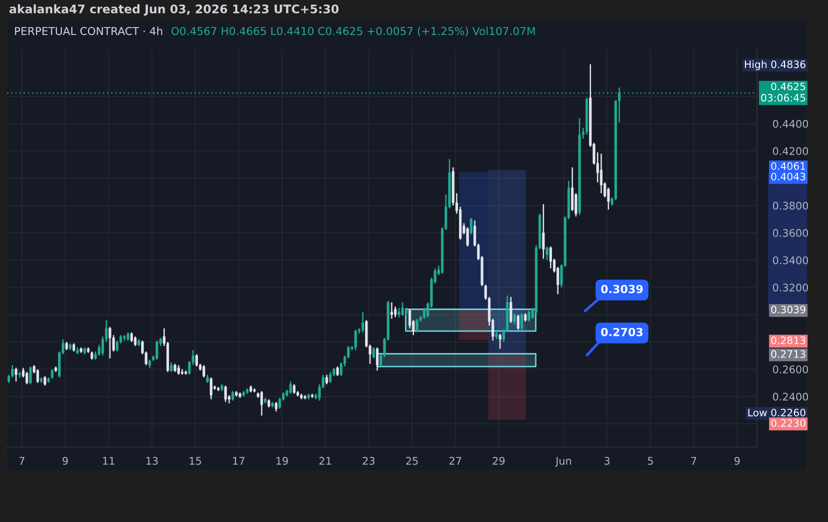 This screenshot has height=522, width=828. What do you see at coordinates (282, 460) in the screenshot?
I see `x-tick-label: 19` at bounding box center [282, 460].